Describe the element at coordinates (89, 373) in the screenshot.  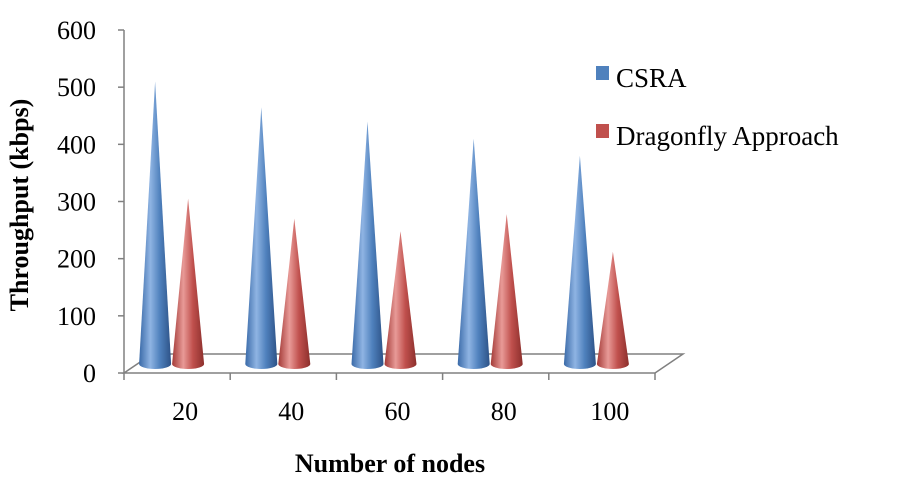
I see `y-tick-label: 0` at that location.